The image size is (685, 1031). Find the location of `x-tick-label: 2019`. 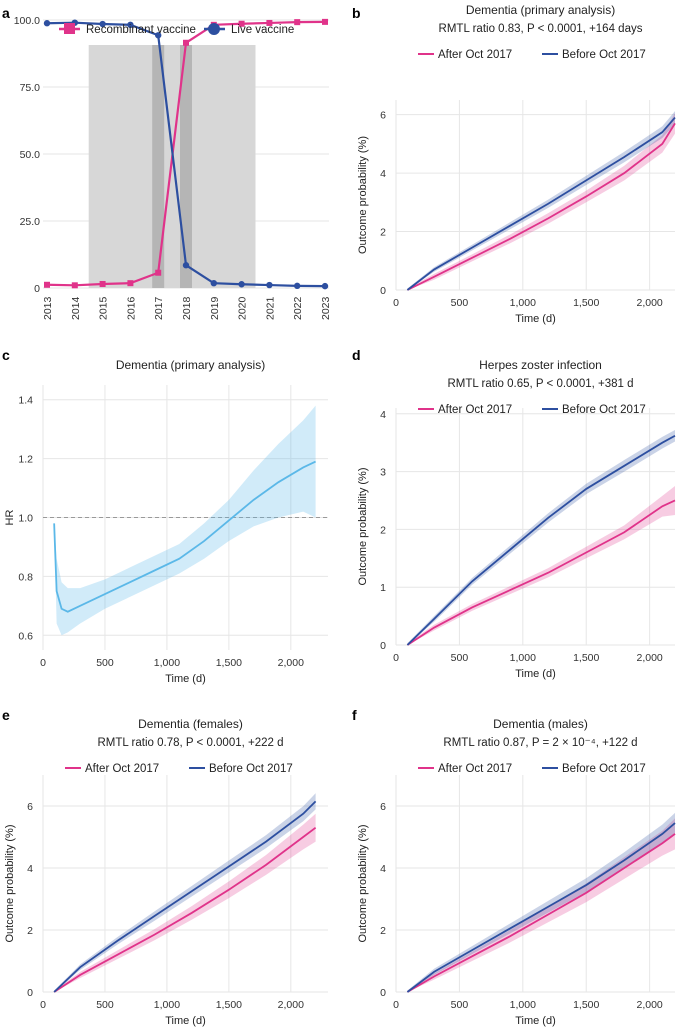

x-tick-label: 2019 is located at coordinates (215, 308).